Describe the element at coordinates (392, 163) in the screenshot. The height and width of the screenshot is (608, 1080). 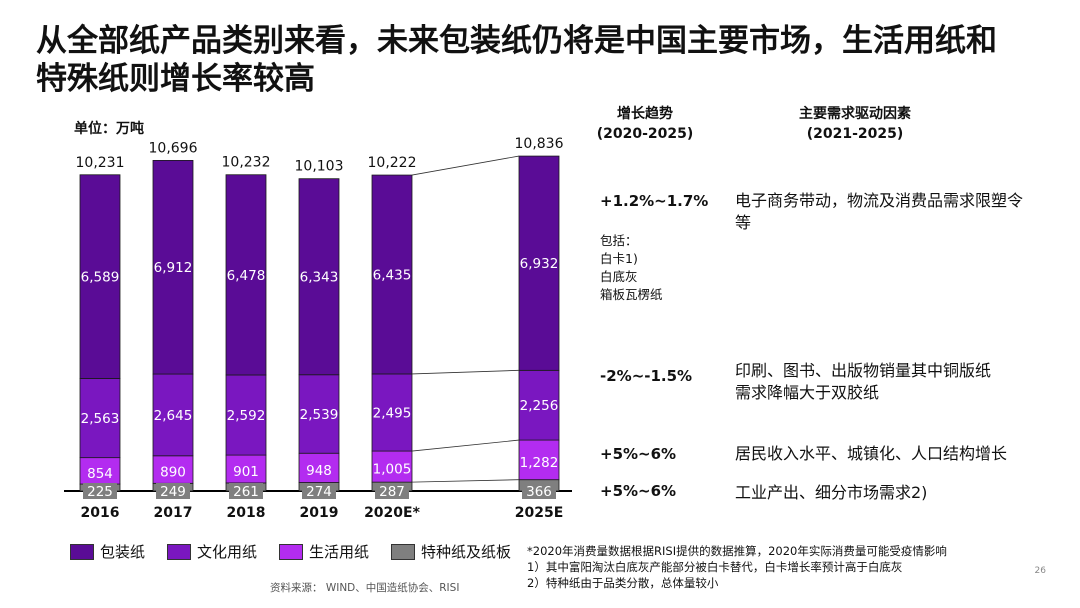
I see `total-value-label: 10,222` at that location.